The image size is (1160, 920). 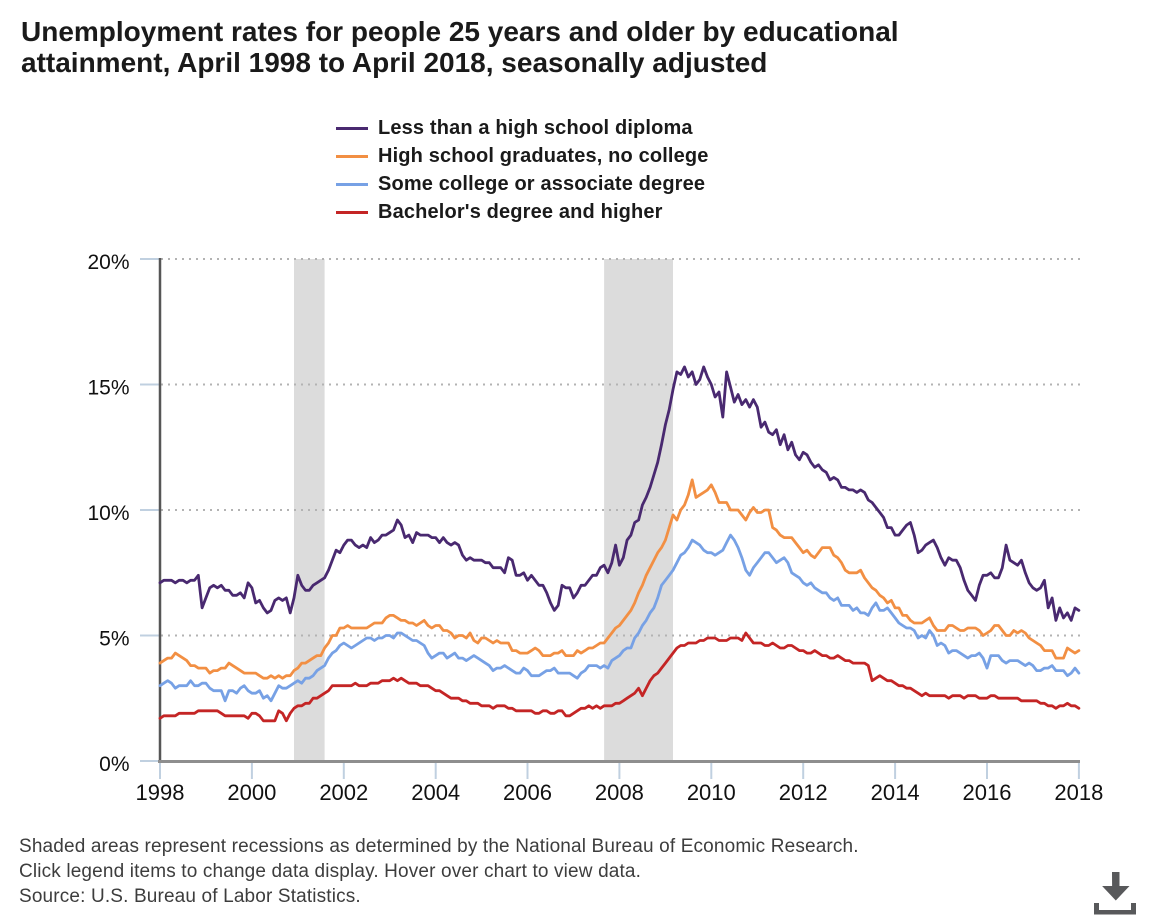 What do you see at coordinates (527, 792) in the screenshot?
I see `svg-text: 2006` at bounding box center [527, 792].